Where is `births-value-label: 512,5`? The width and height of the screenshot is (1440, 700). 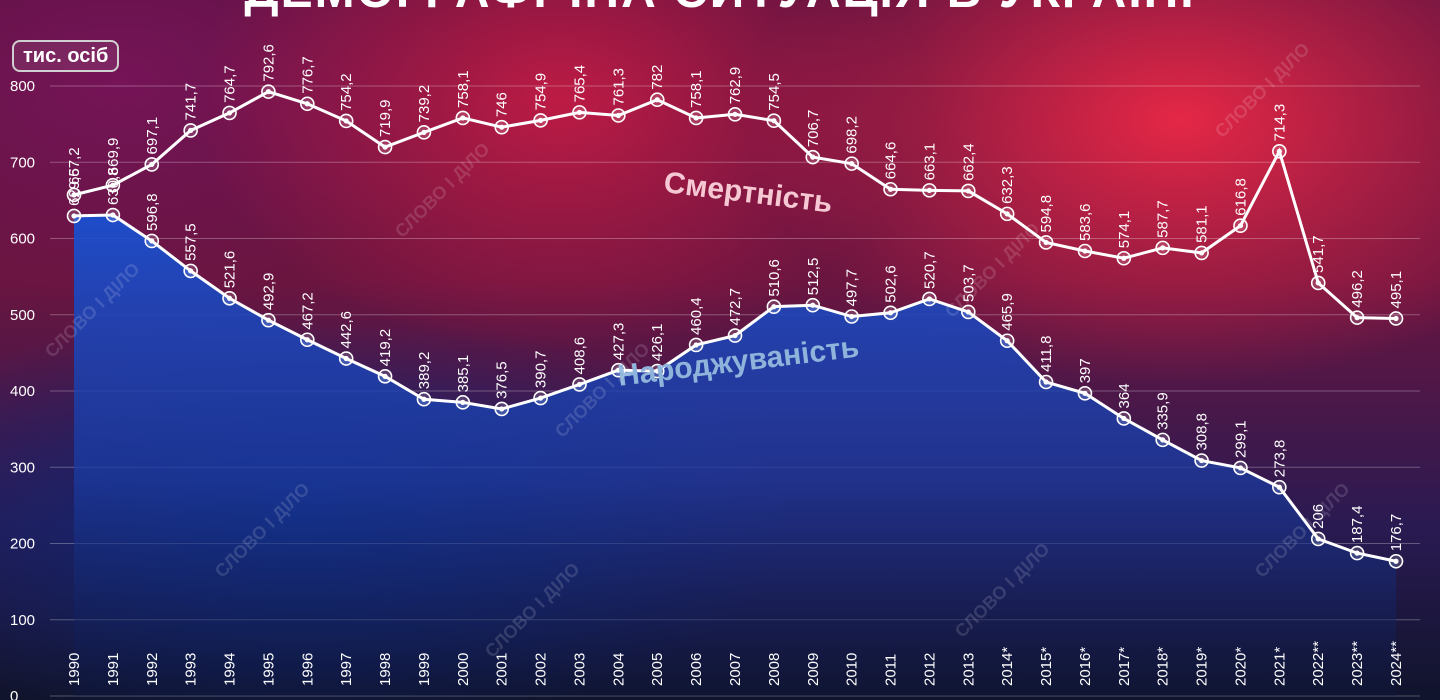 births-value-label: 512,5 is located at coordinates (813, 277).